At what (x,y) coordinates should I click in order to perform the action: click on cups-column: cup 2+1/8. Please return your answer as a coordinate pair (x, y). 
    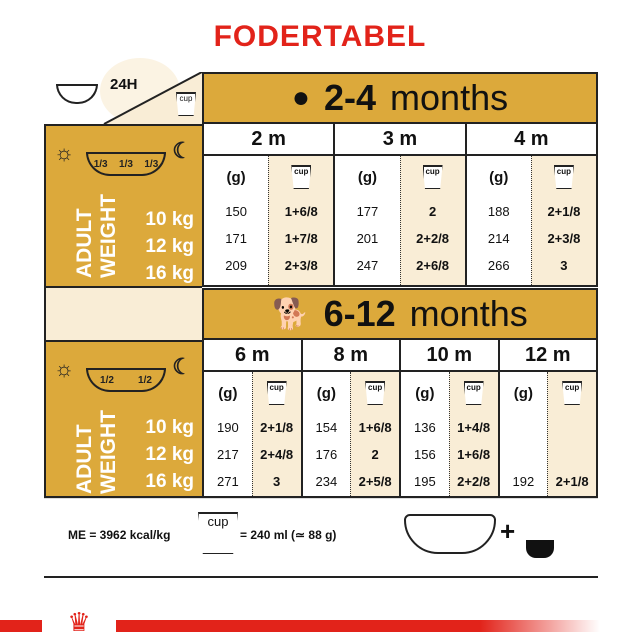
    Looking at the image, I should click on (571, 434).